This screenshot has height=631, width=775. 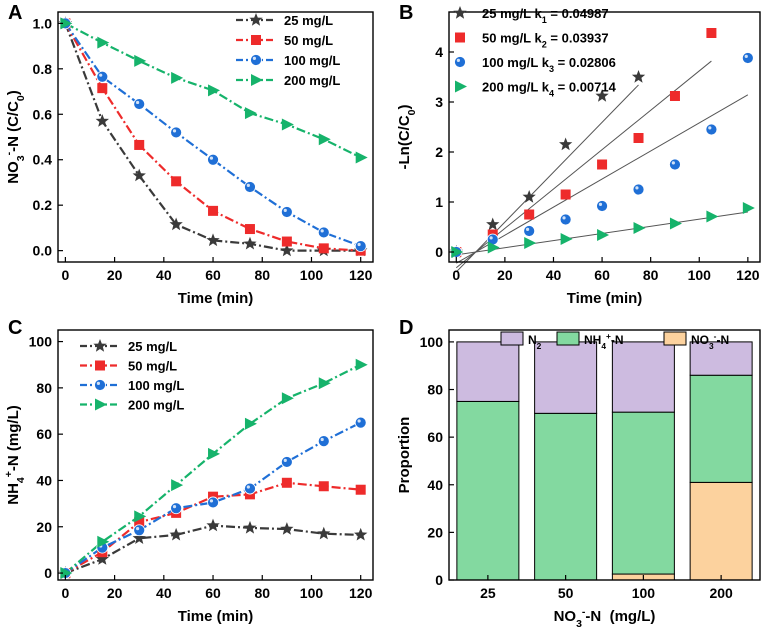 What do you see at coordinates (41, 342) in the screenshot?
I see `y-tick-label: 100` at bounding box center [41, 342].